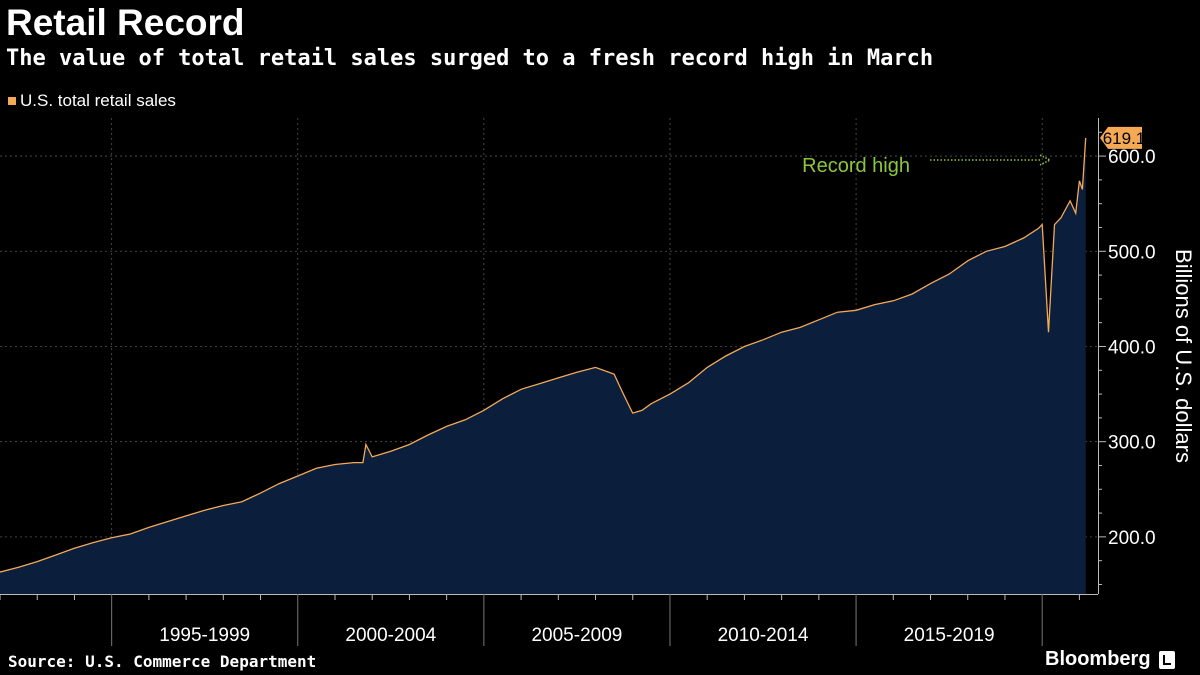 The image size is (1200, 675). What do you see at coordinates (390, 635) in the screenshot?
I see `x-tick-label: 2000-2004` at bounding box center [390, 635].